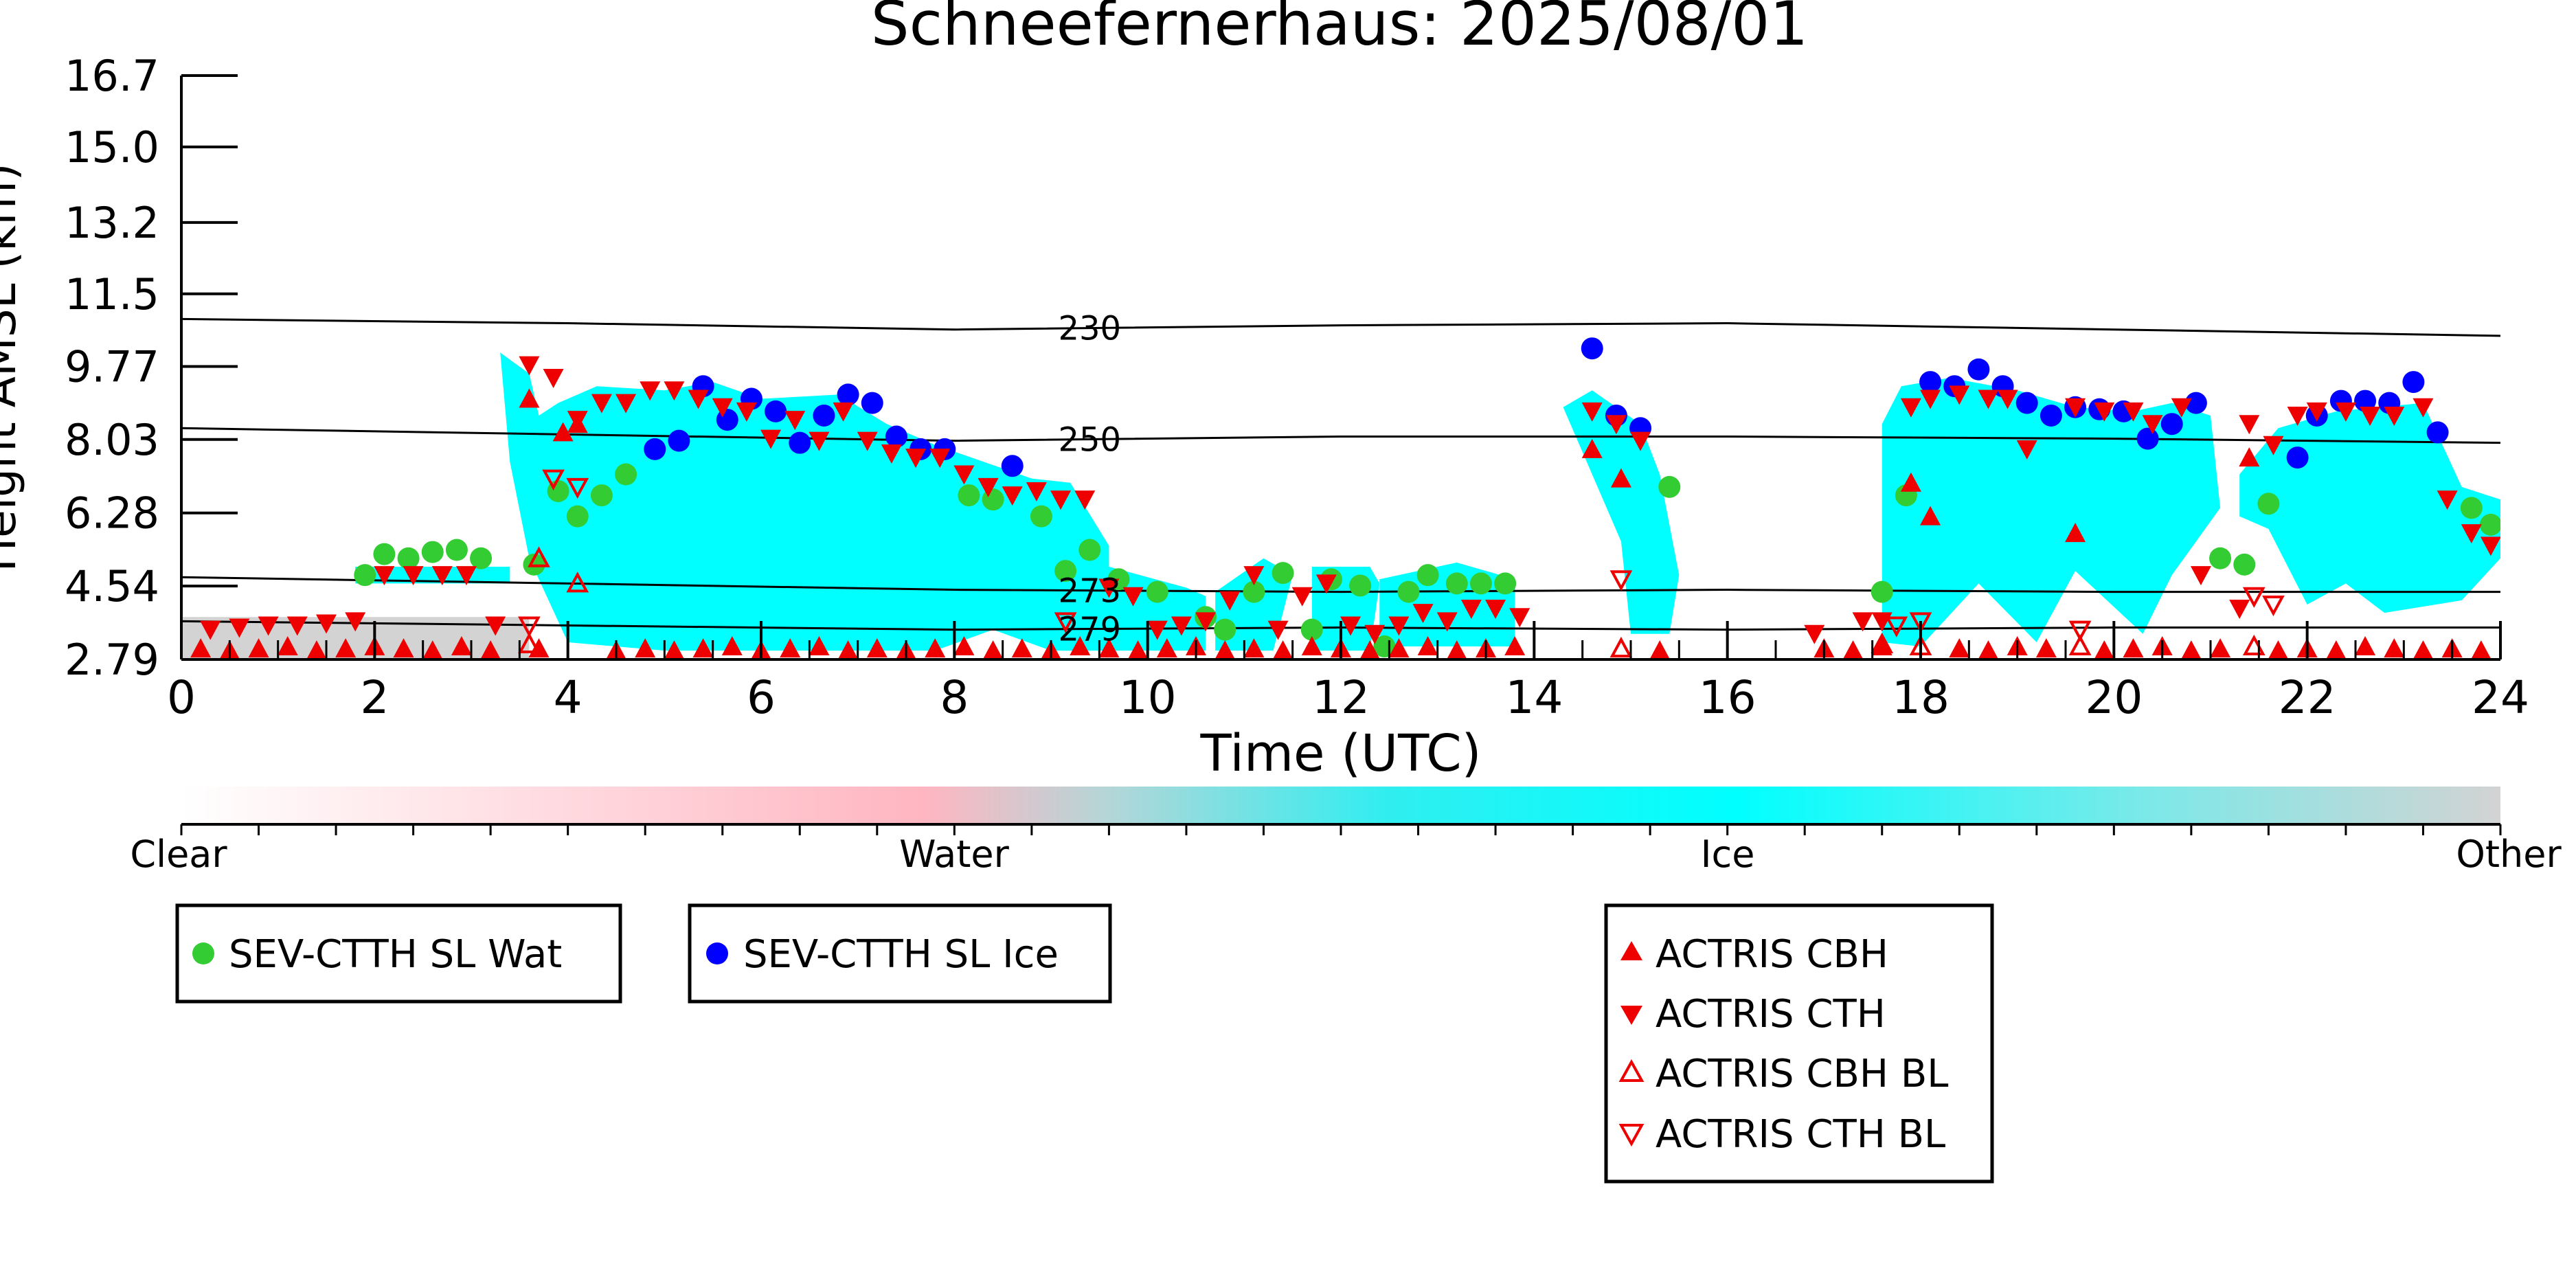 The image size is (2576, 1288). Describe the element at coordinates (112, 76) in the screenshot. I see `y-tick-label-8: 16.7` at that location.